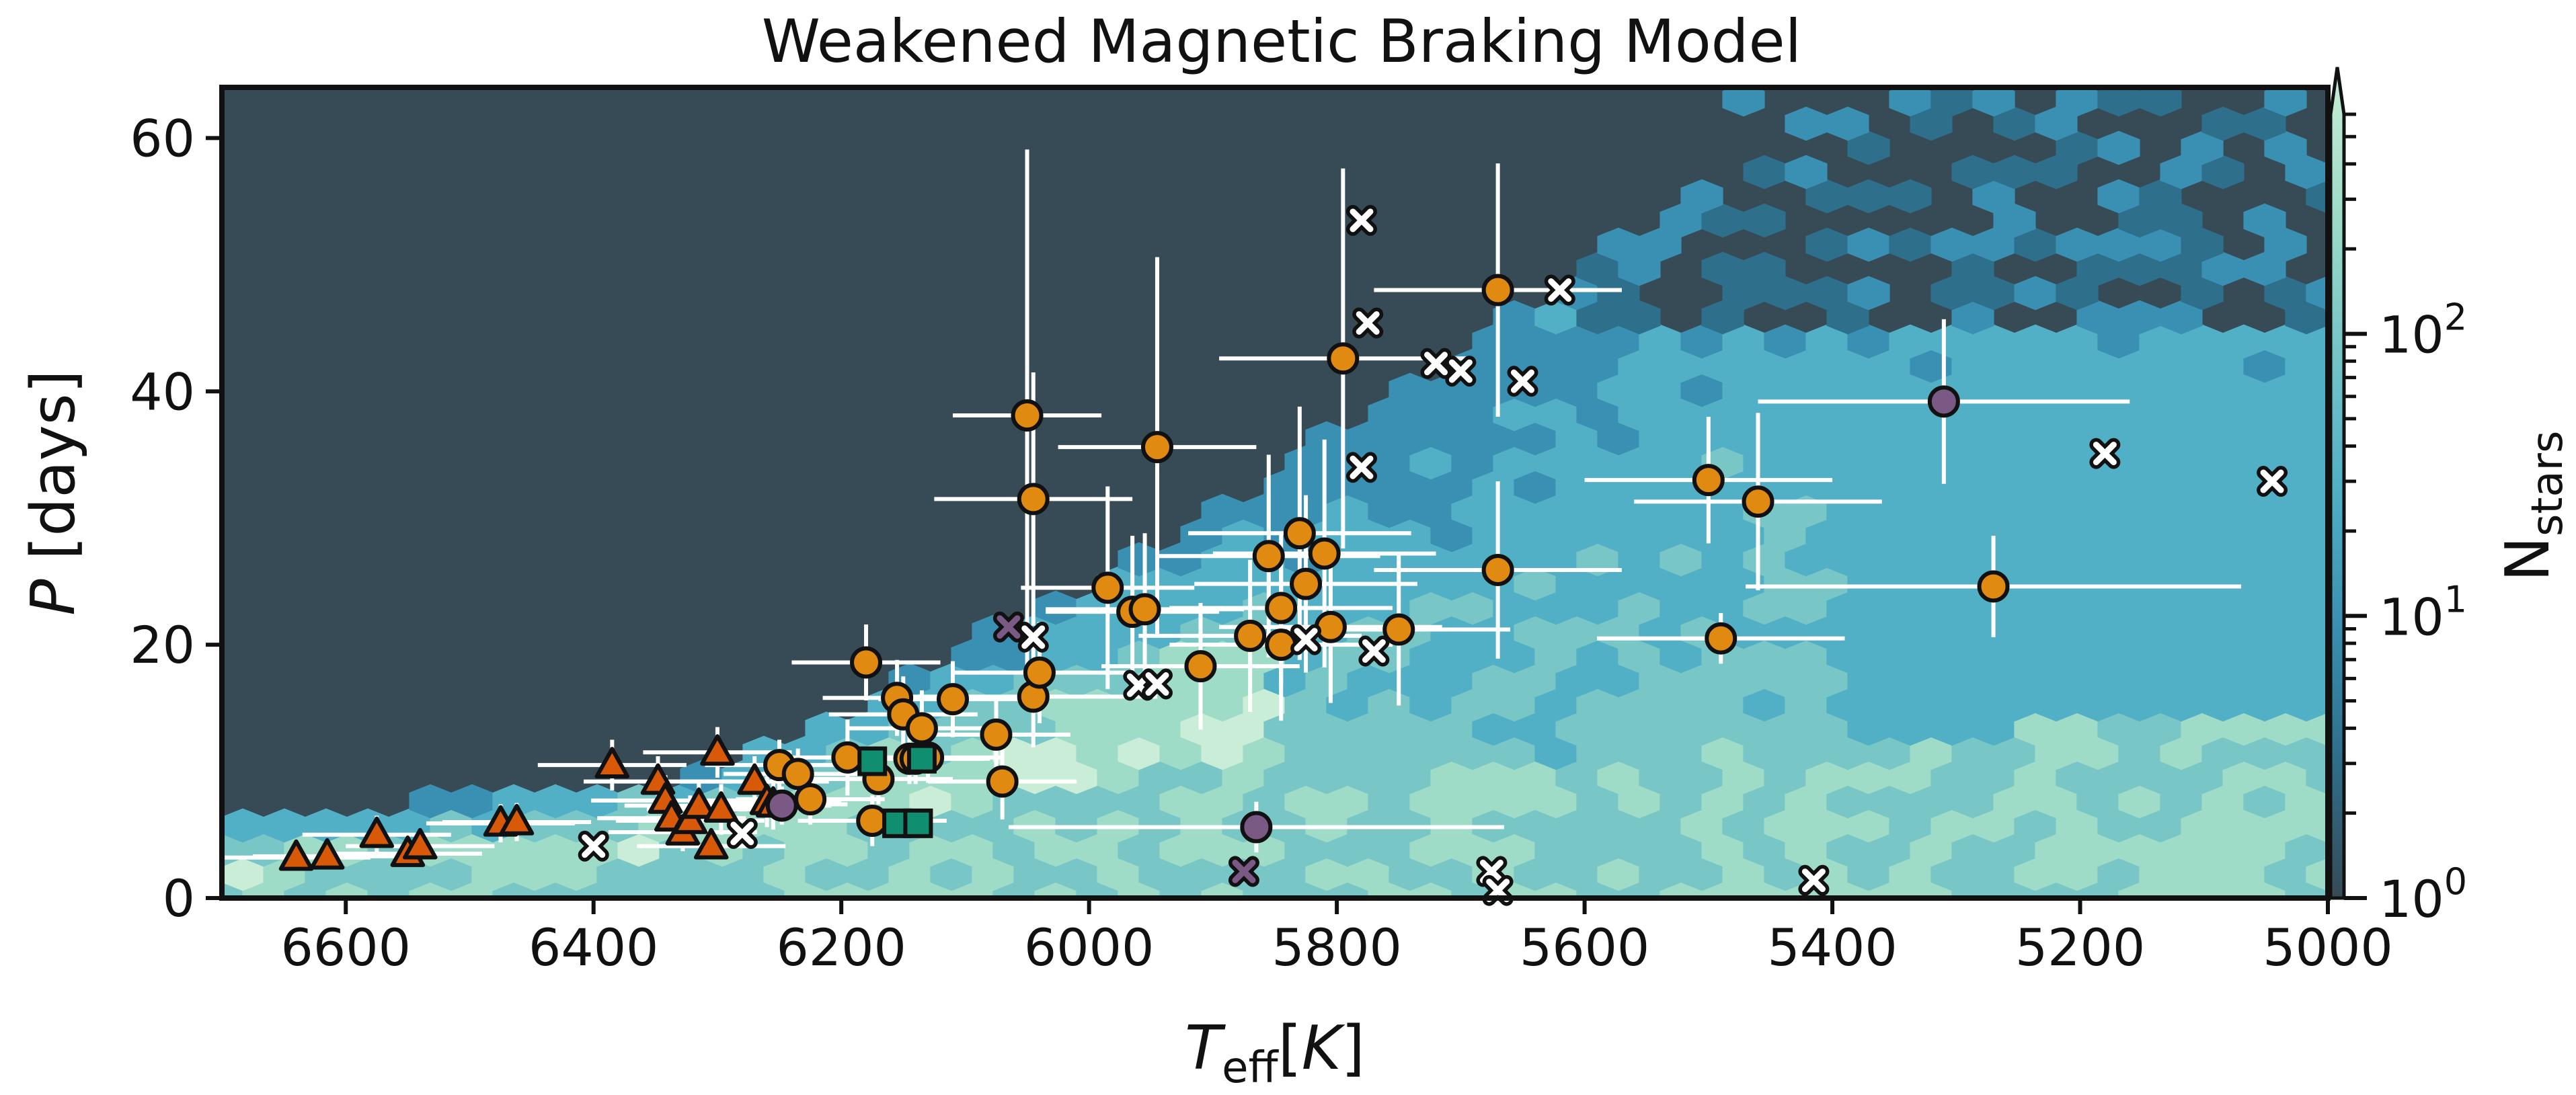  I want to click on x-tick-label: 5800, so click(1336, 947).